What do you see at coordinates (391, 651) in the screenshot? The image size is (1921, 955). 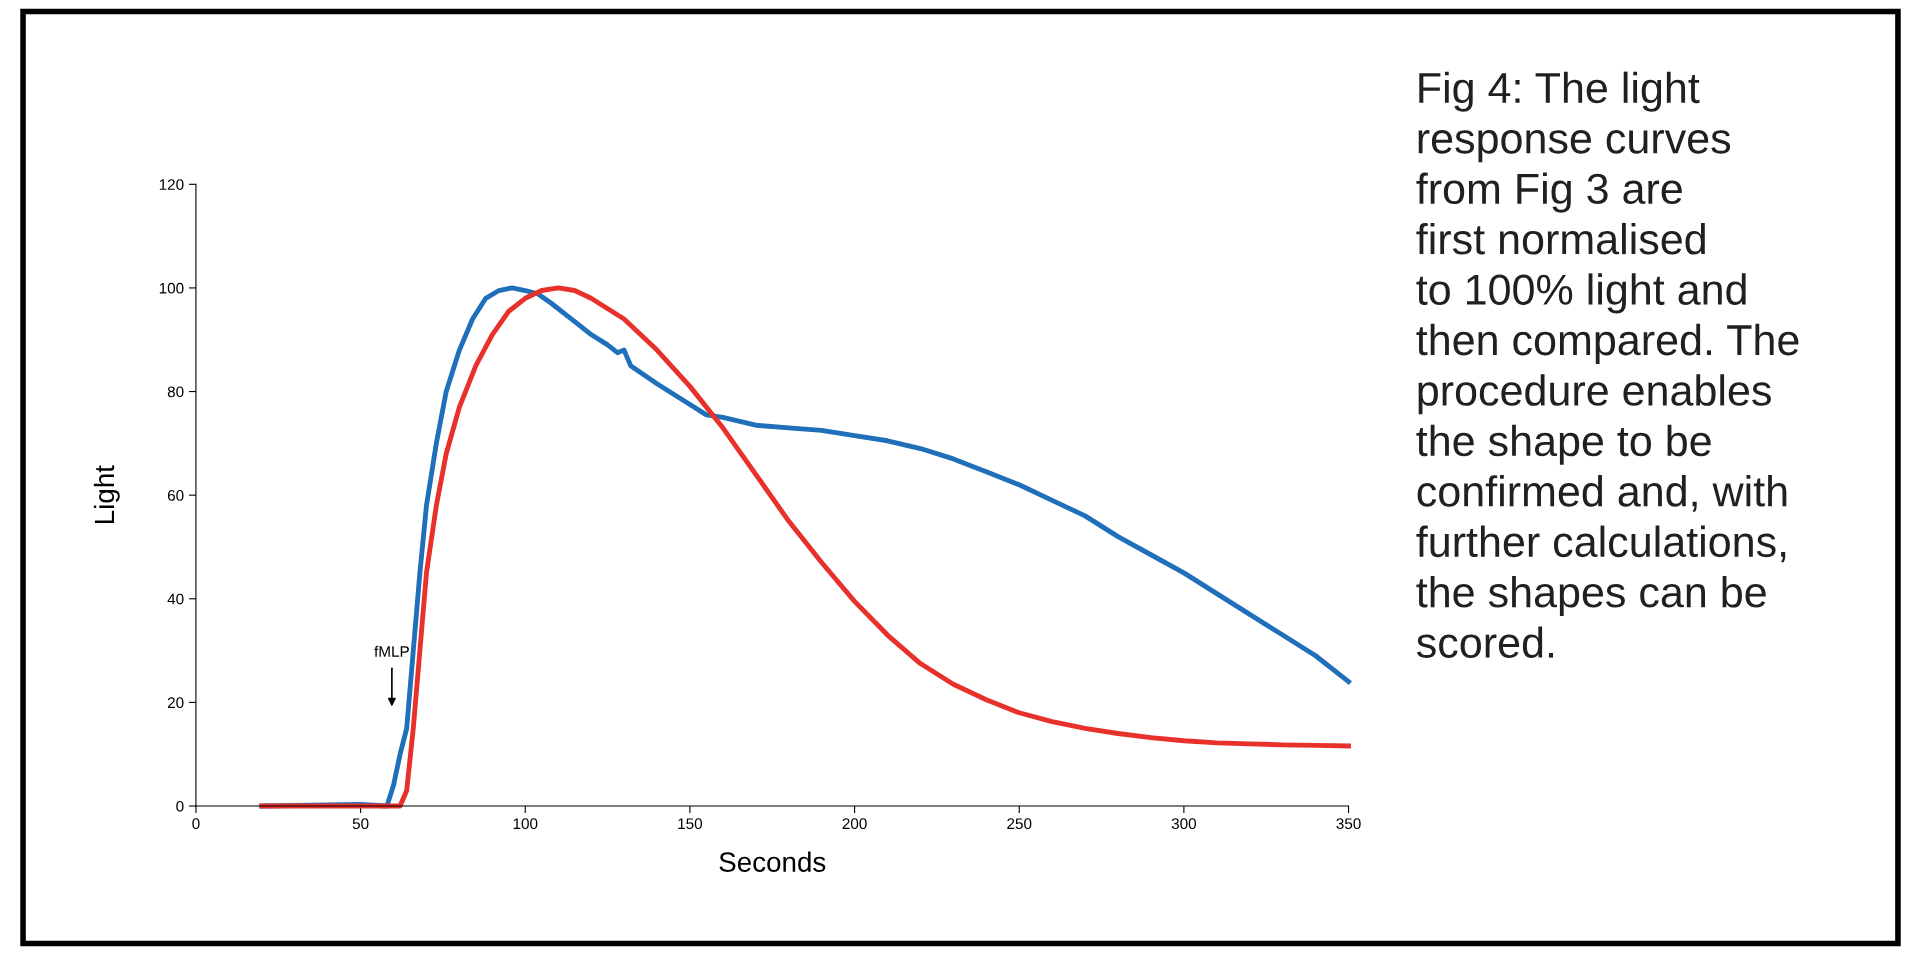 I see `annotation: fMLP` at bounding box center [391, 651].